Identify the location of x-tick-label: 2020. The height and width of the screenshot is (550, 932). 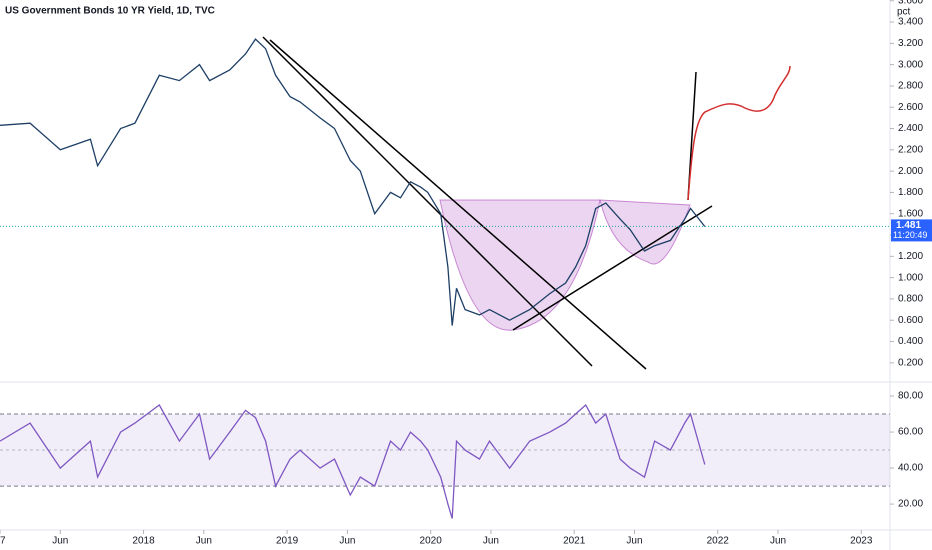
(431, 541).